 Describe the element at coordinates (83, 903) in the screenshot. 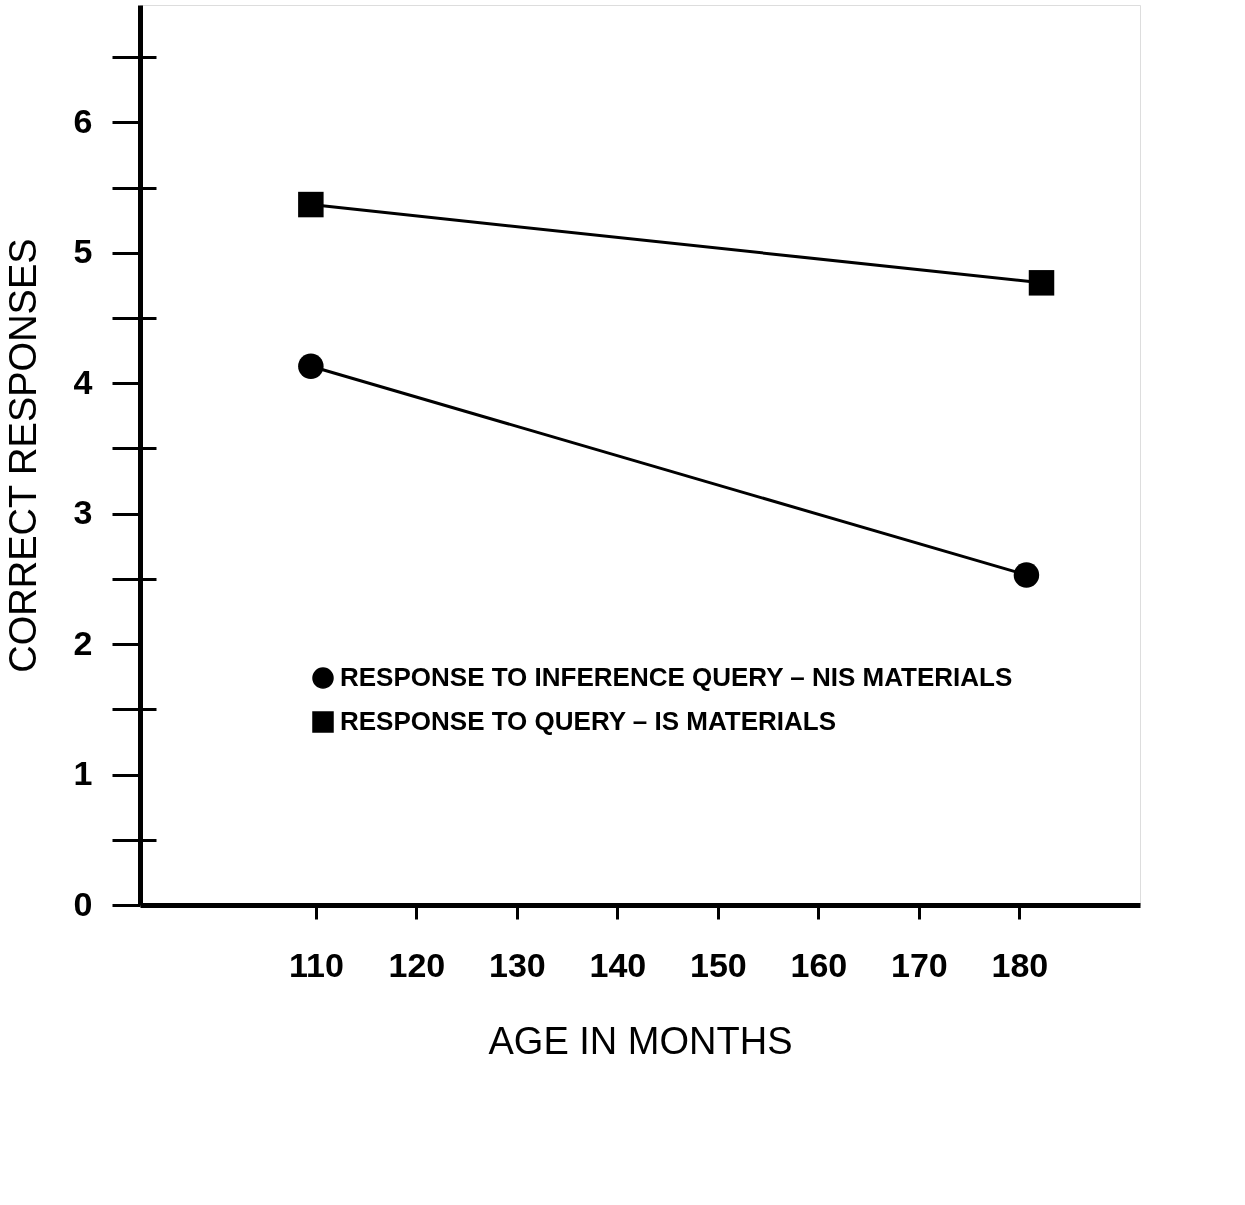

I see `y-tick-label: 0` at that location.